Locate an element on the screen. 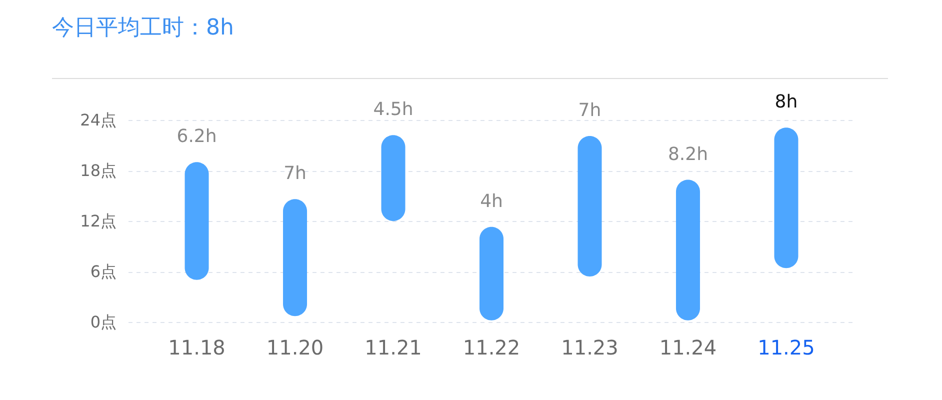 The height and width of the screenshot is (400, 942). y-tick-label: 0点 is located at coordinates (103, 322).